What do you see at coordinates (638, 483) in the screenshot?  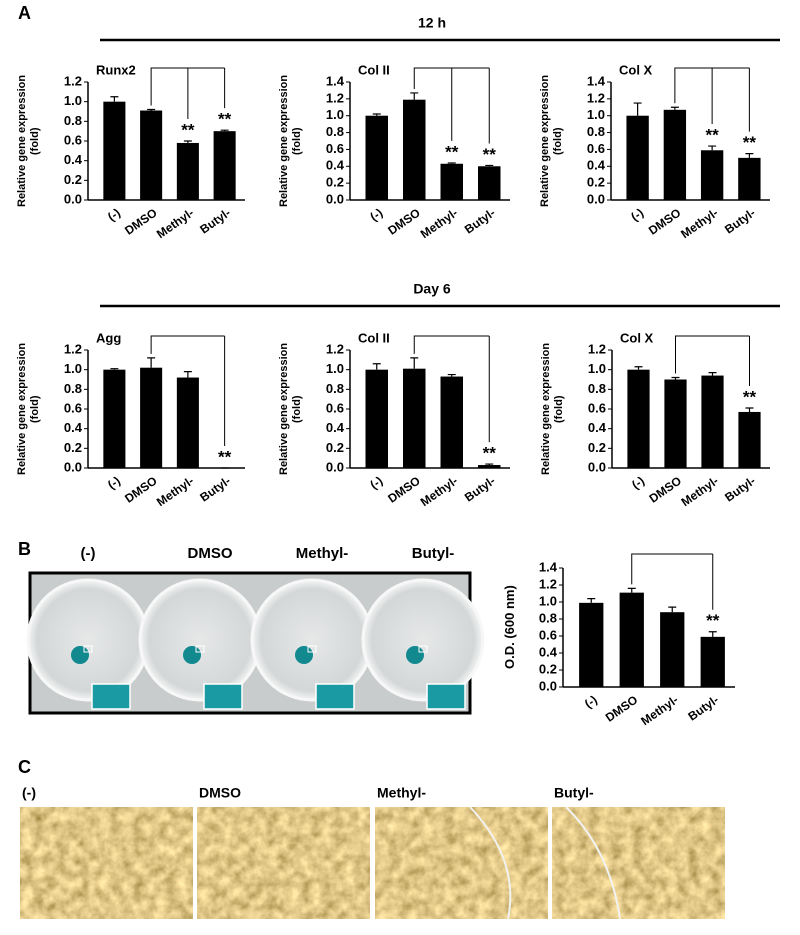 I see `x-tick-label: (-)` at bounding box center [638, 483].